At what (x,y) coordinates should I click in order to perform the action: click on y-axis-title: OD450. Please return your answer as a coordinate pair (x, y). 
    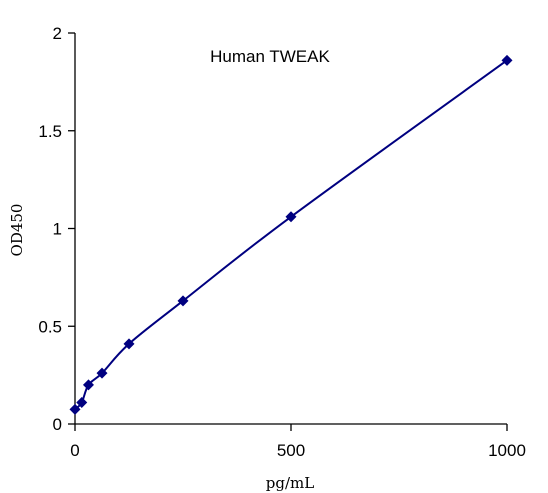
    Looking at the image, I should click on (17, 230).